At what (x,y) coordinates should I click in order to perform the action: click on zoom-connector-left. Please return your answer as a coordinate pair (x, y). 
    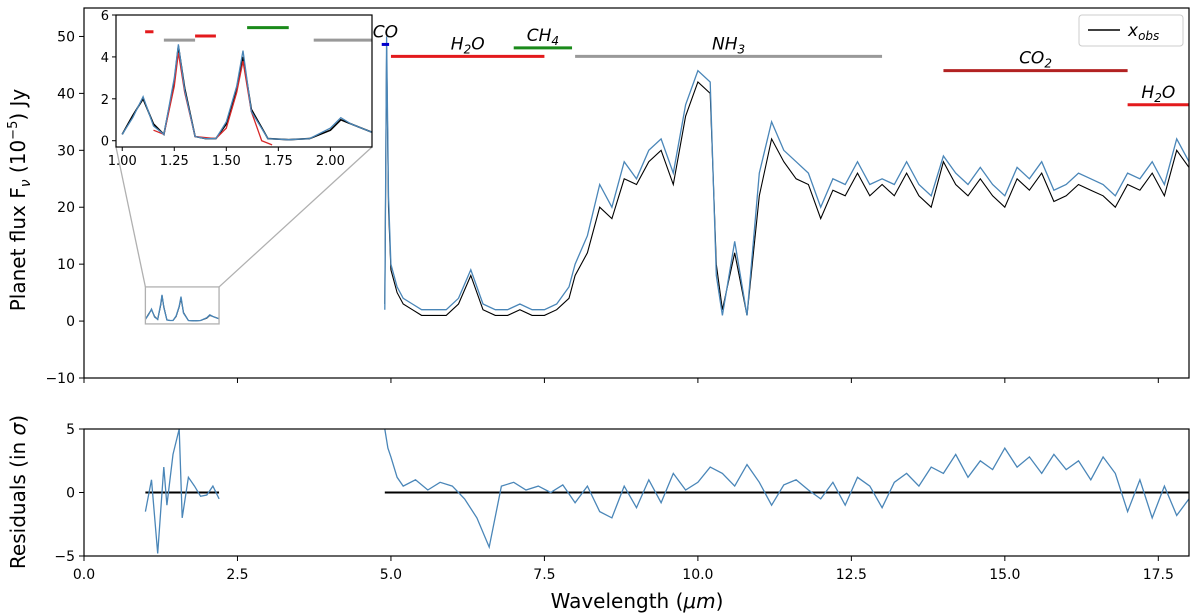
    Looking at the image, I should click on (131, 217).